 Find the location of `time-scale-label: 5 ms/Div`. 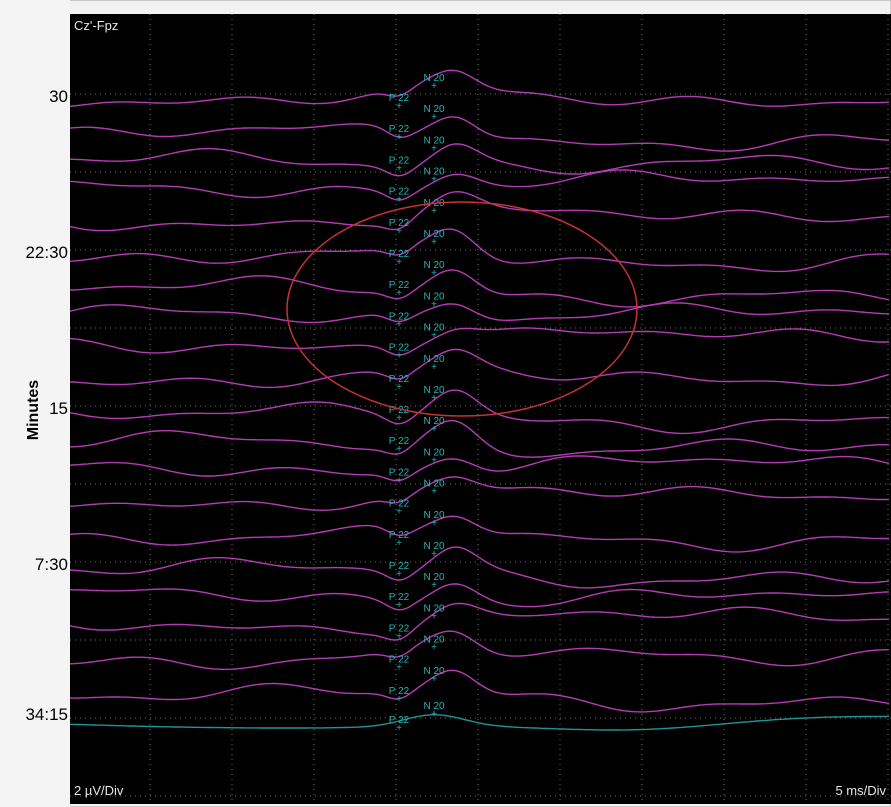

time-scale-label: 5 ms/Div is located at coordinates (860, 790).